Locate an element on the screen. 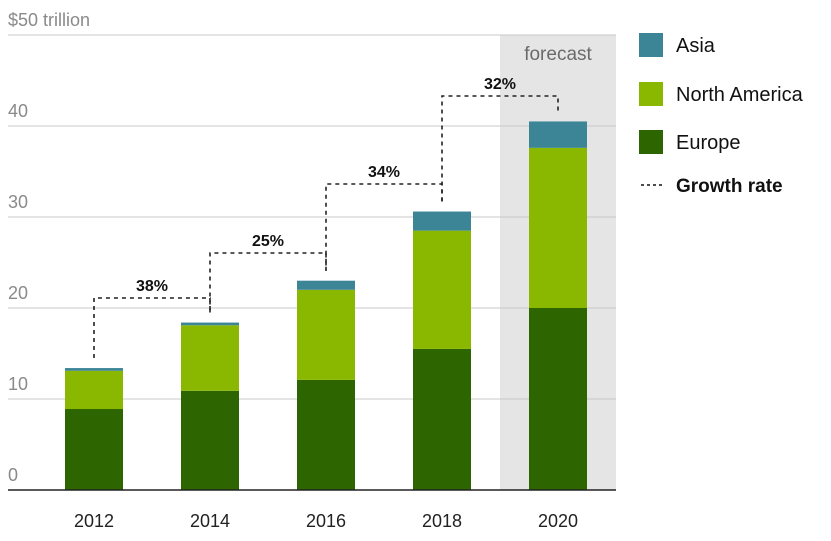 This screenshot has height=541, width=831. growth-rate-connector is located at coordinates (500, 148).